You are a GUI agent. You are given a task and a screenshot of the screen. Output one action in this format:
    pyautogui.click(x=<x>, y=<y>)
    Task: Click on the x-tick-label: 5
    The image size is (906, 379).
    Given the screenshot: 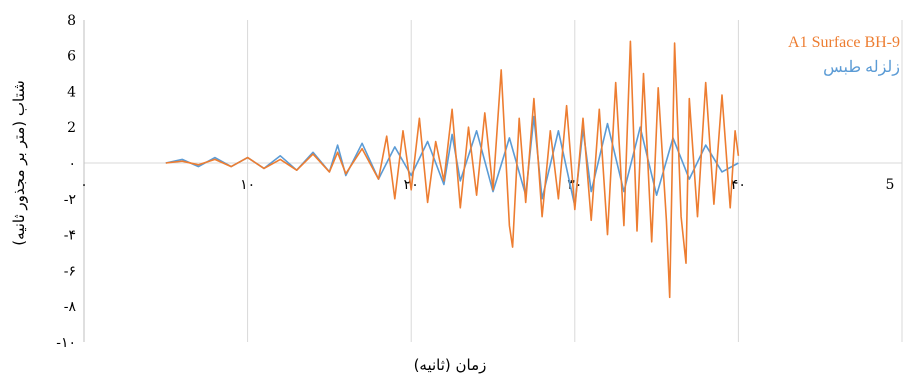 What is the action you would take?
    pyautogui.click(x=890, y=185)
    